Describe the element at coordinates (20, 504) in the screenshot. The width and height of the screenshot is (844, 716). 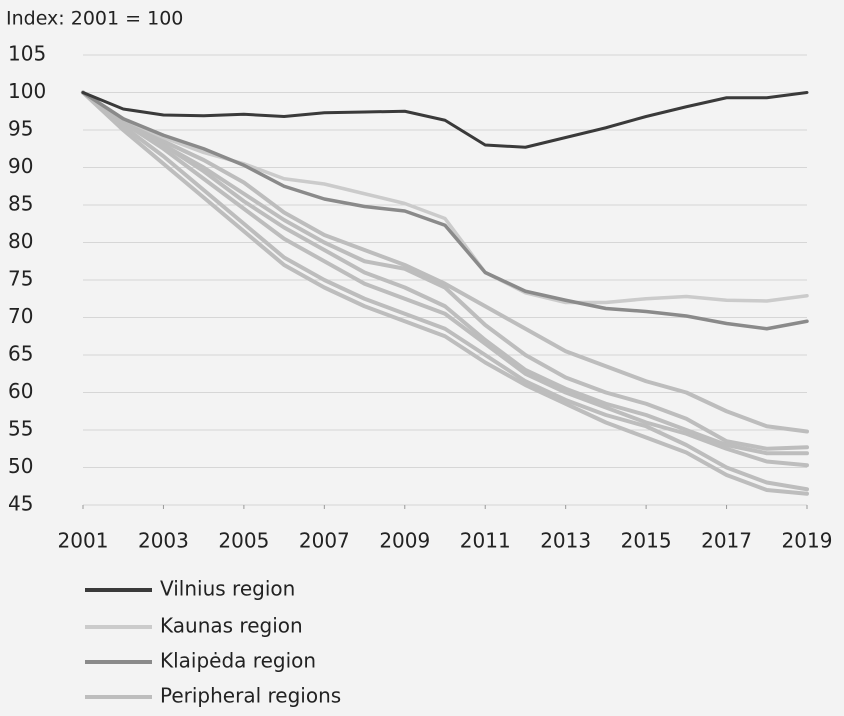
I see `y-tick-label: 45` at that location.